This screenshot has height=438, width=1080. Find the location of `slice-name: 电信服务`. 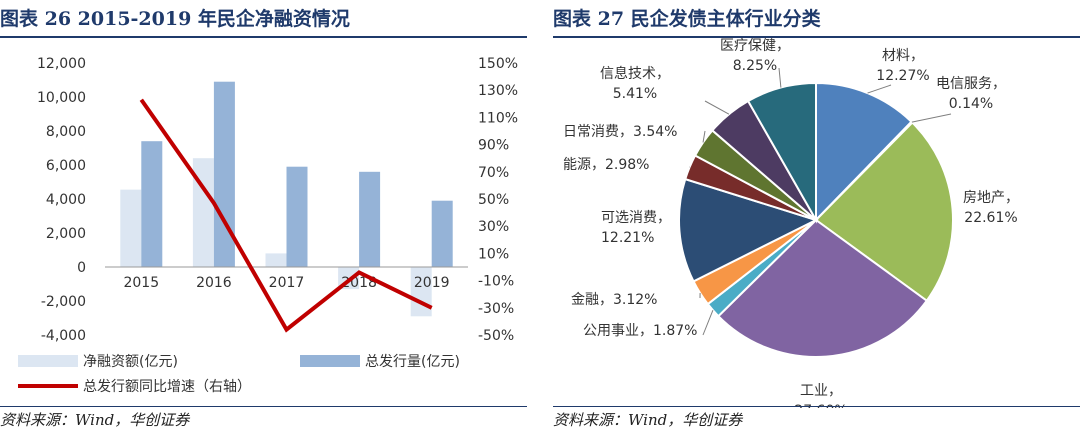

slice-name: 电信服务 is located at coordinates (964, 84).